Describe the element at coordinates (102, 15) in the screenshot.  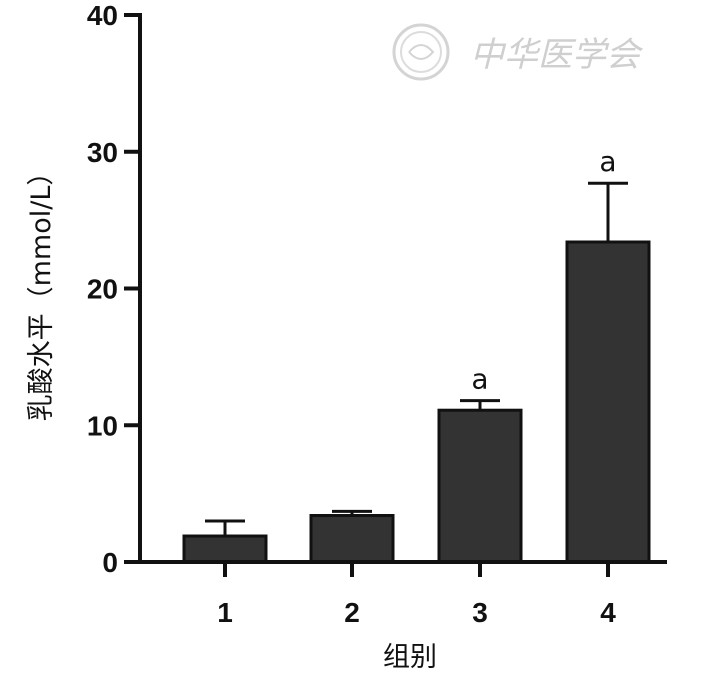
I see `y-tick-label: 40` at that location.